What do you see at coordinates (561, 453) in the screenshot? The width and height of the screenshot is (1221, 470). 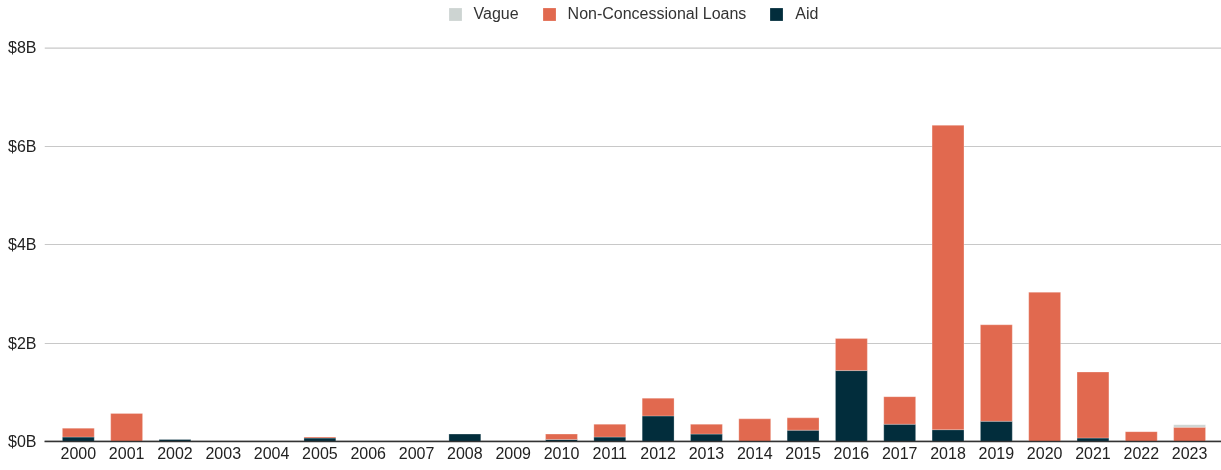 I see `x-tick-label: 2010` at bounding box center [561, 453].